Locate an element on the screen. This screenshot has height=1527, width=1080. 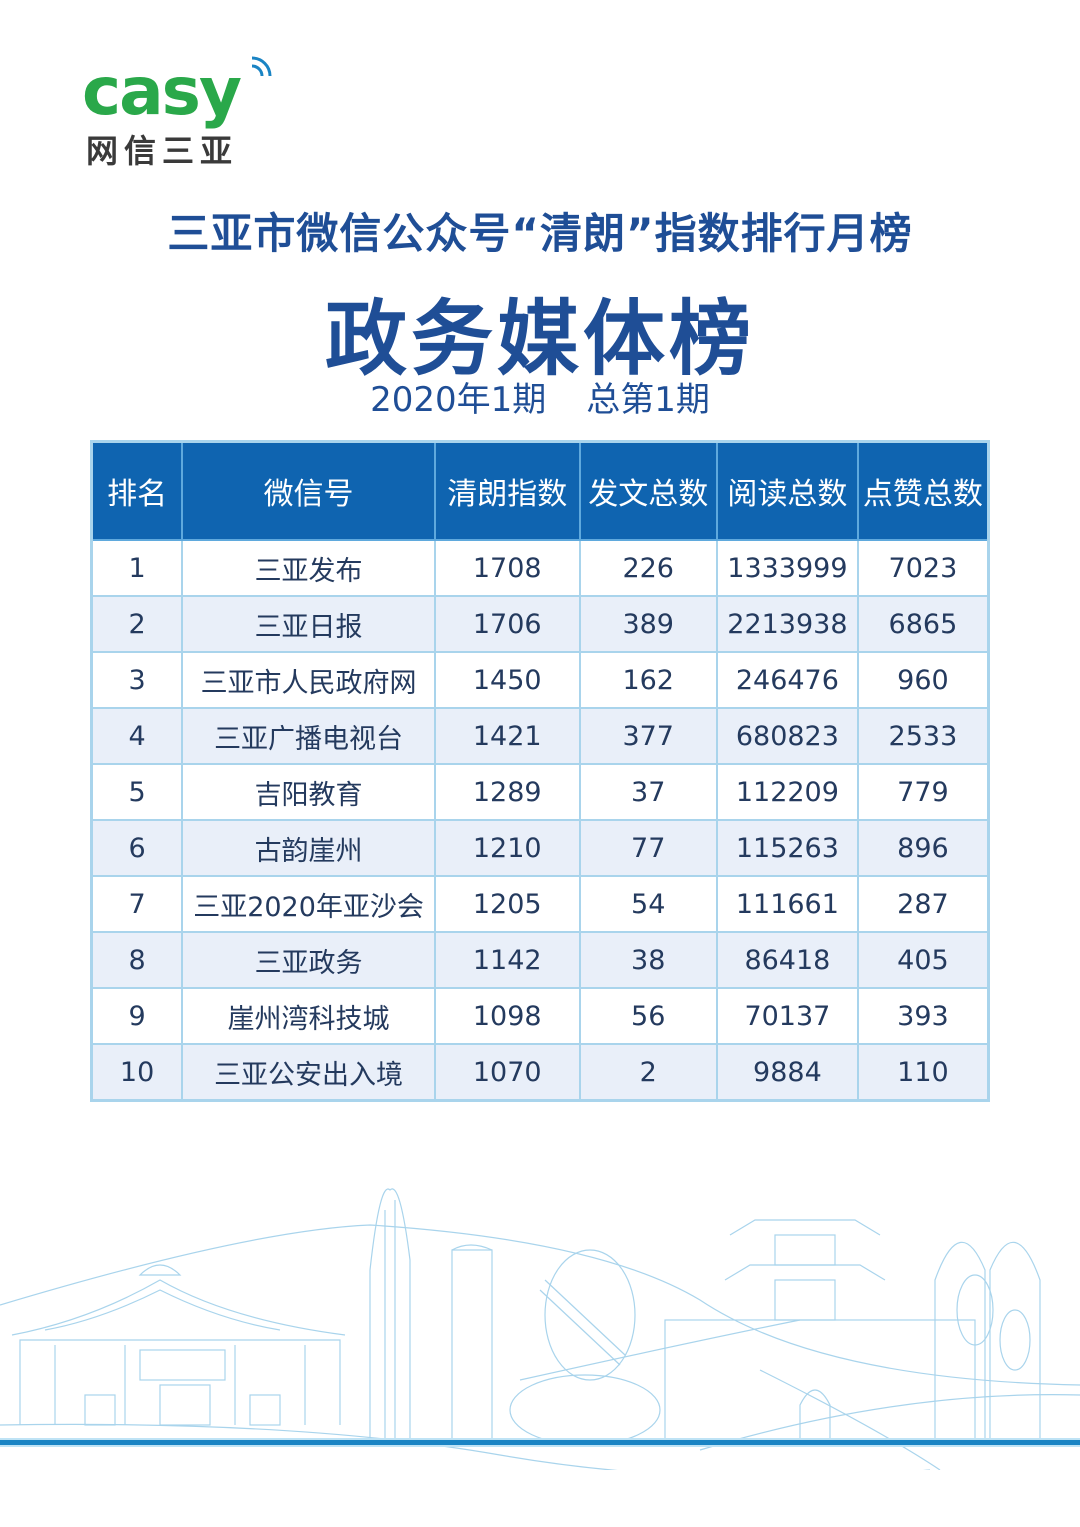
rank-cell: 9 is located at coordinates (137, 1016).